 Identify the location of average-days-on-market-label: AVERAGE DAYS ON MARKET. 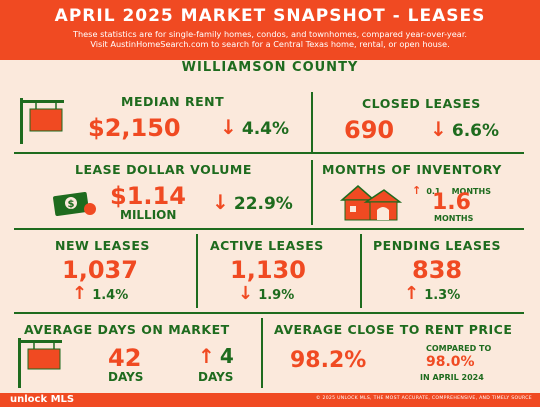
(127, 329).